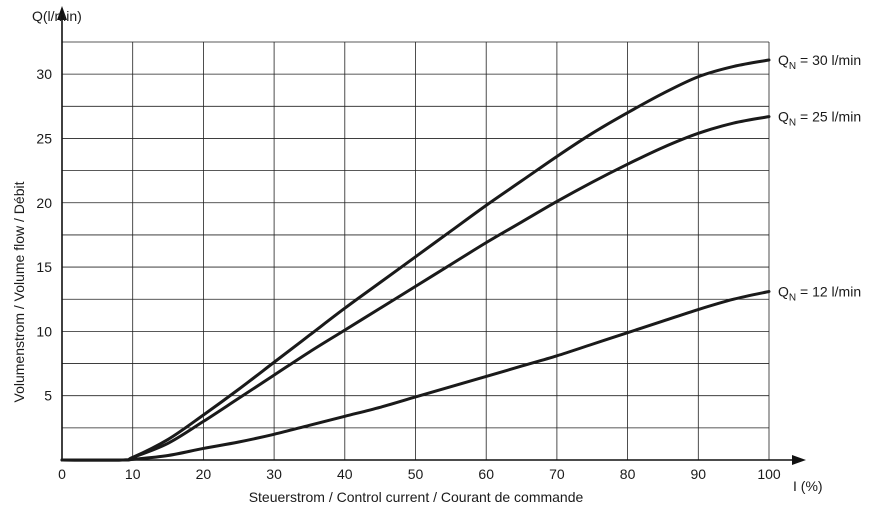  Describe the element at coordinates (62, 13) in the screenshot. I see `y-axis-arrow-icon` at that location.